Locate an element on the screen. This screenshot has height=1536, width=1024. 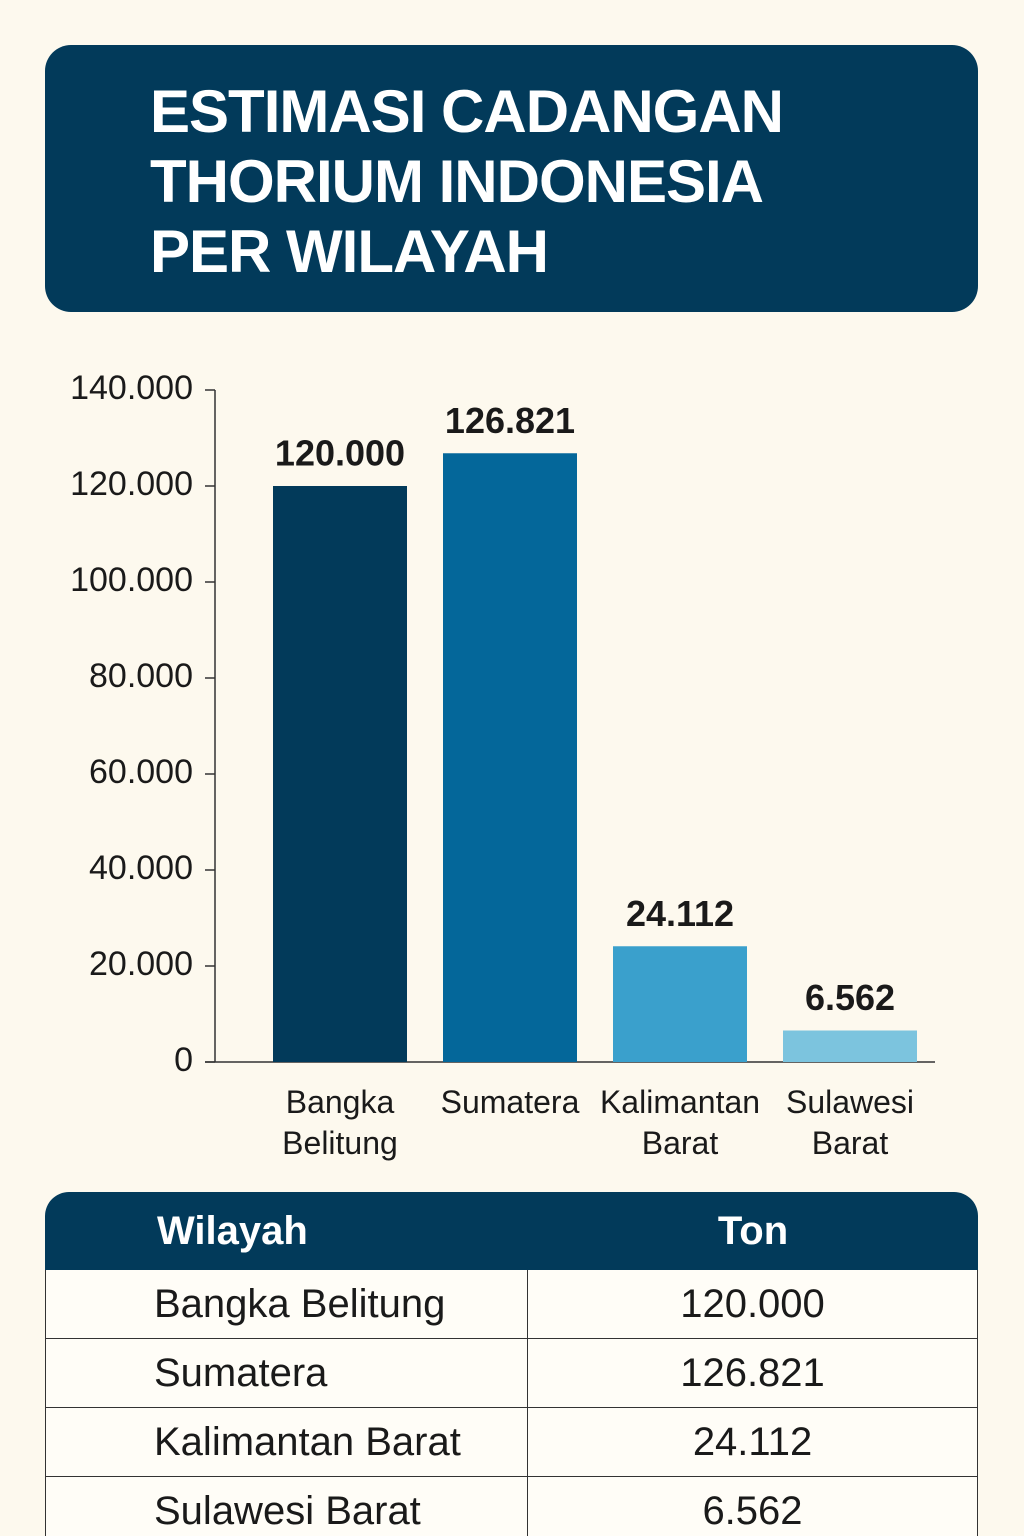
x-tick-label: Sumatera is located at coordinates (510, 1102).